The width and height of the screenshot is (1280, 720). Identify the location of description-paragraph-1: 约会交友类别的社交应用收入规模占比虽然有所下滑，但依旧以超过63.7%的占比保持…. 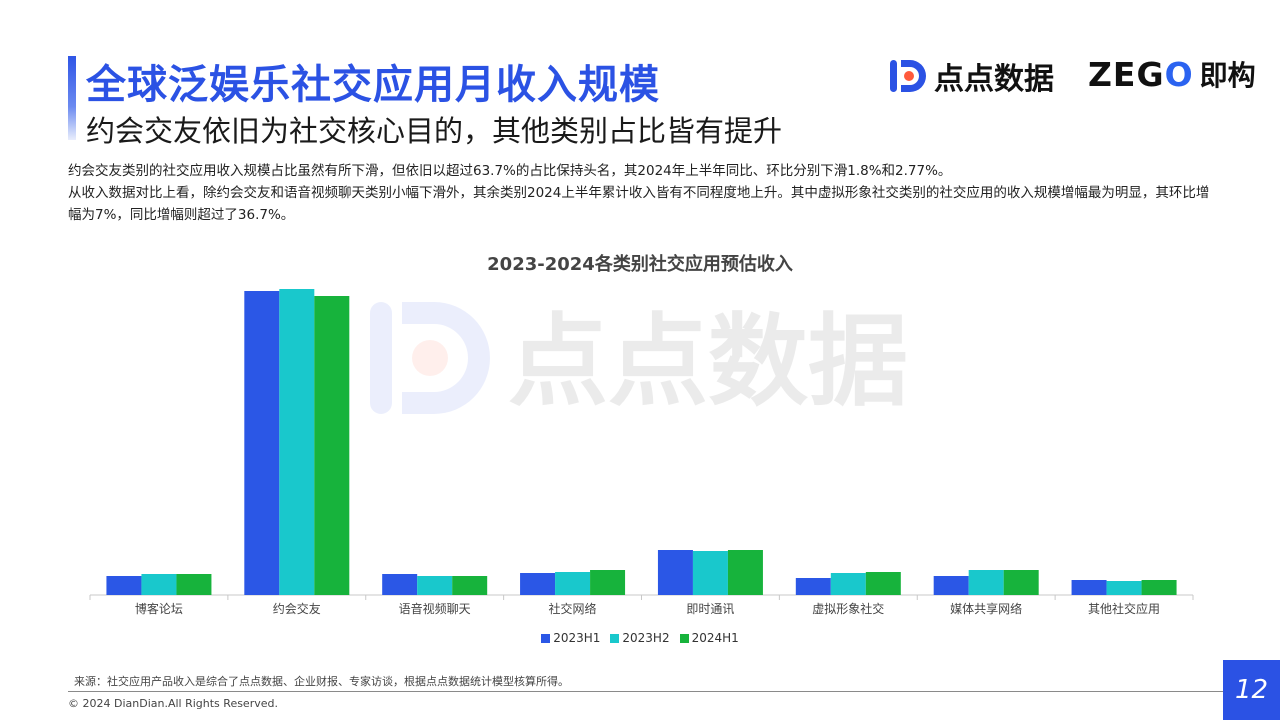
(510, 171).